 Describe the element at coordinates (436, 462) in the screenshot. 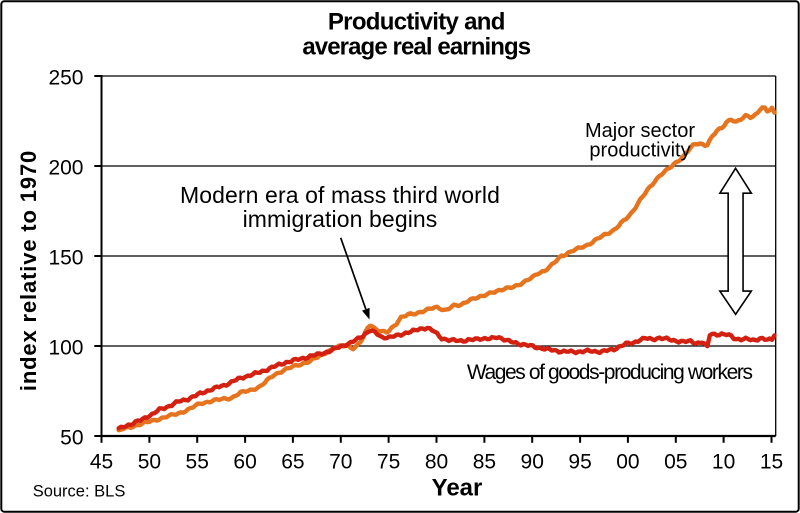

I see `svg-text: 80` at that location.